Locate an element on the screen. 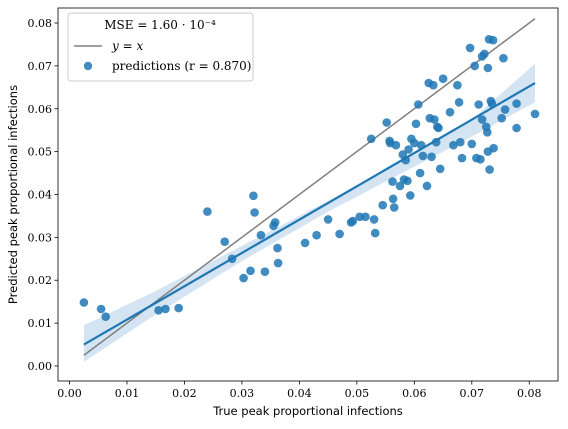 The height and width of the screenshot is (429, 568). y-tick-label: 0.01 is located at coordinates (40, 323).